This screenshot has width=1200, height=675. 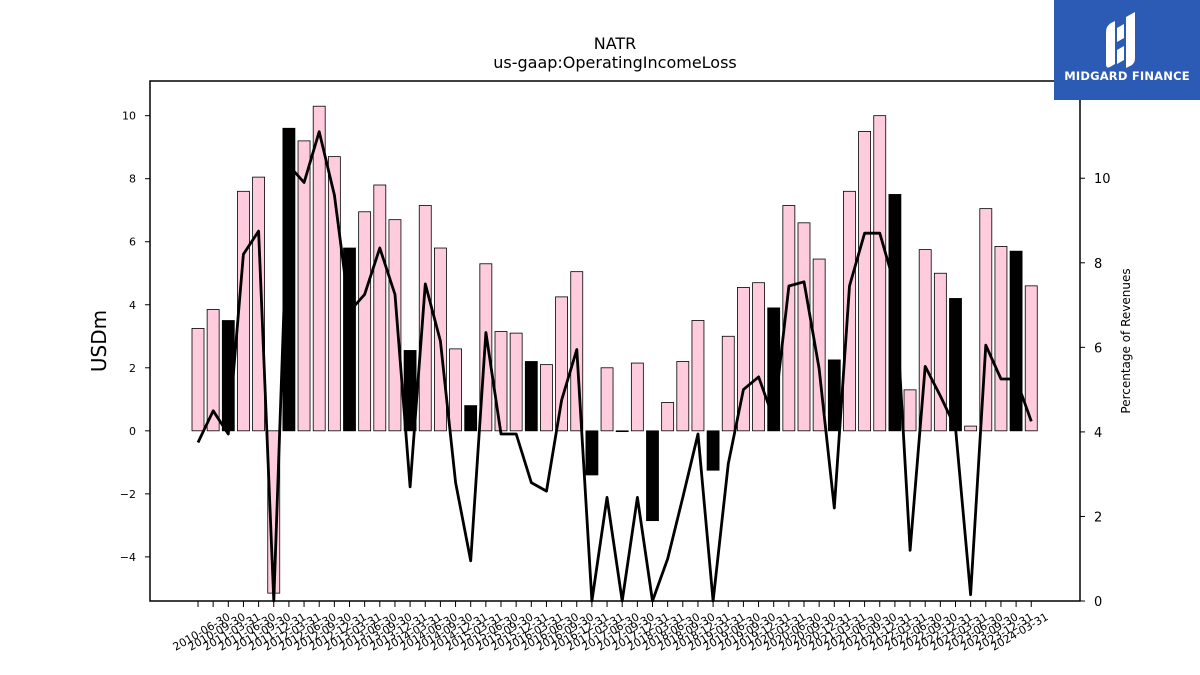 What do you see at coordinates (1098, 517) in the screenshot?
I see `y2-tick-label: 2` at bounding box center [1098, 517].